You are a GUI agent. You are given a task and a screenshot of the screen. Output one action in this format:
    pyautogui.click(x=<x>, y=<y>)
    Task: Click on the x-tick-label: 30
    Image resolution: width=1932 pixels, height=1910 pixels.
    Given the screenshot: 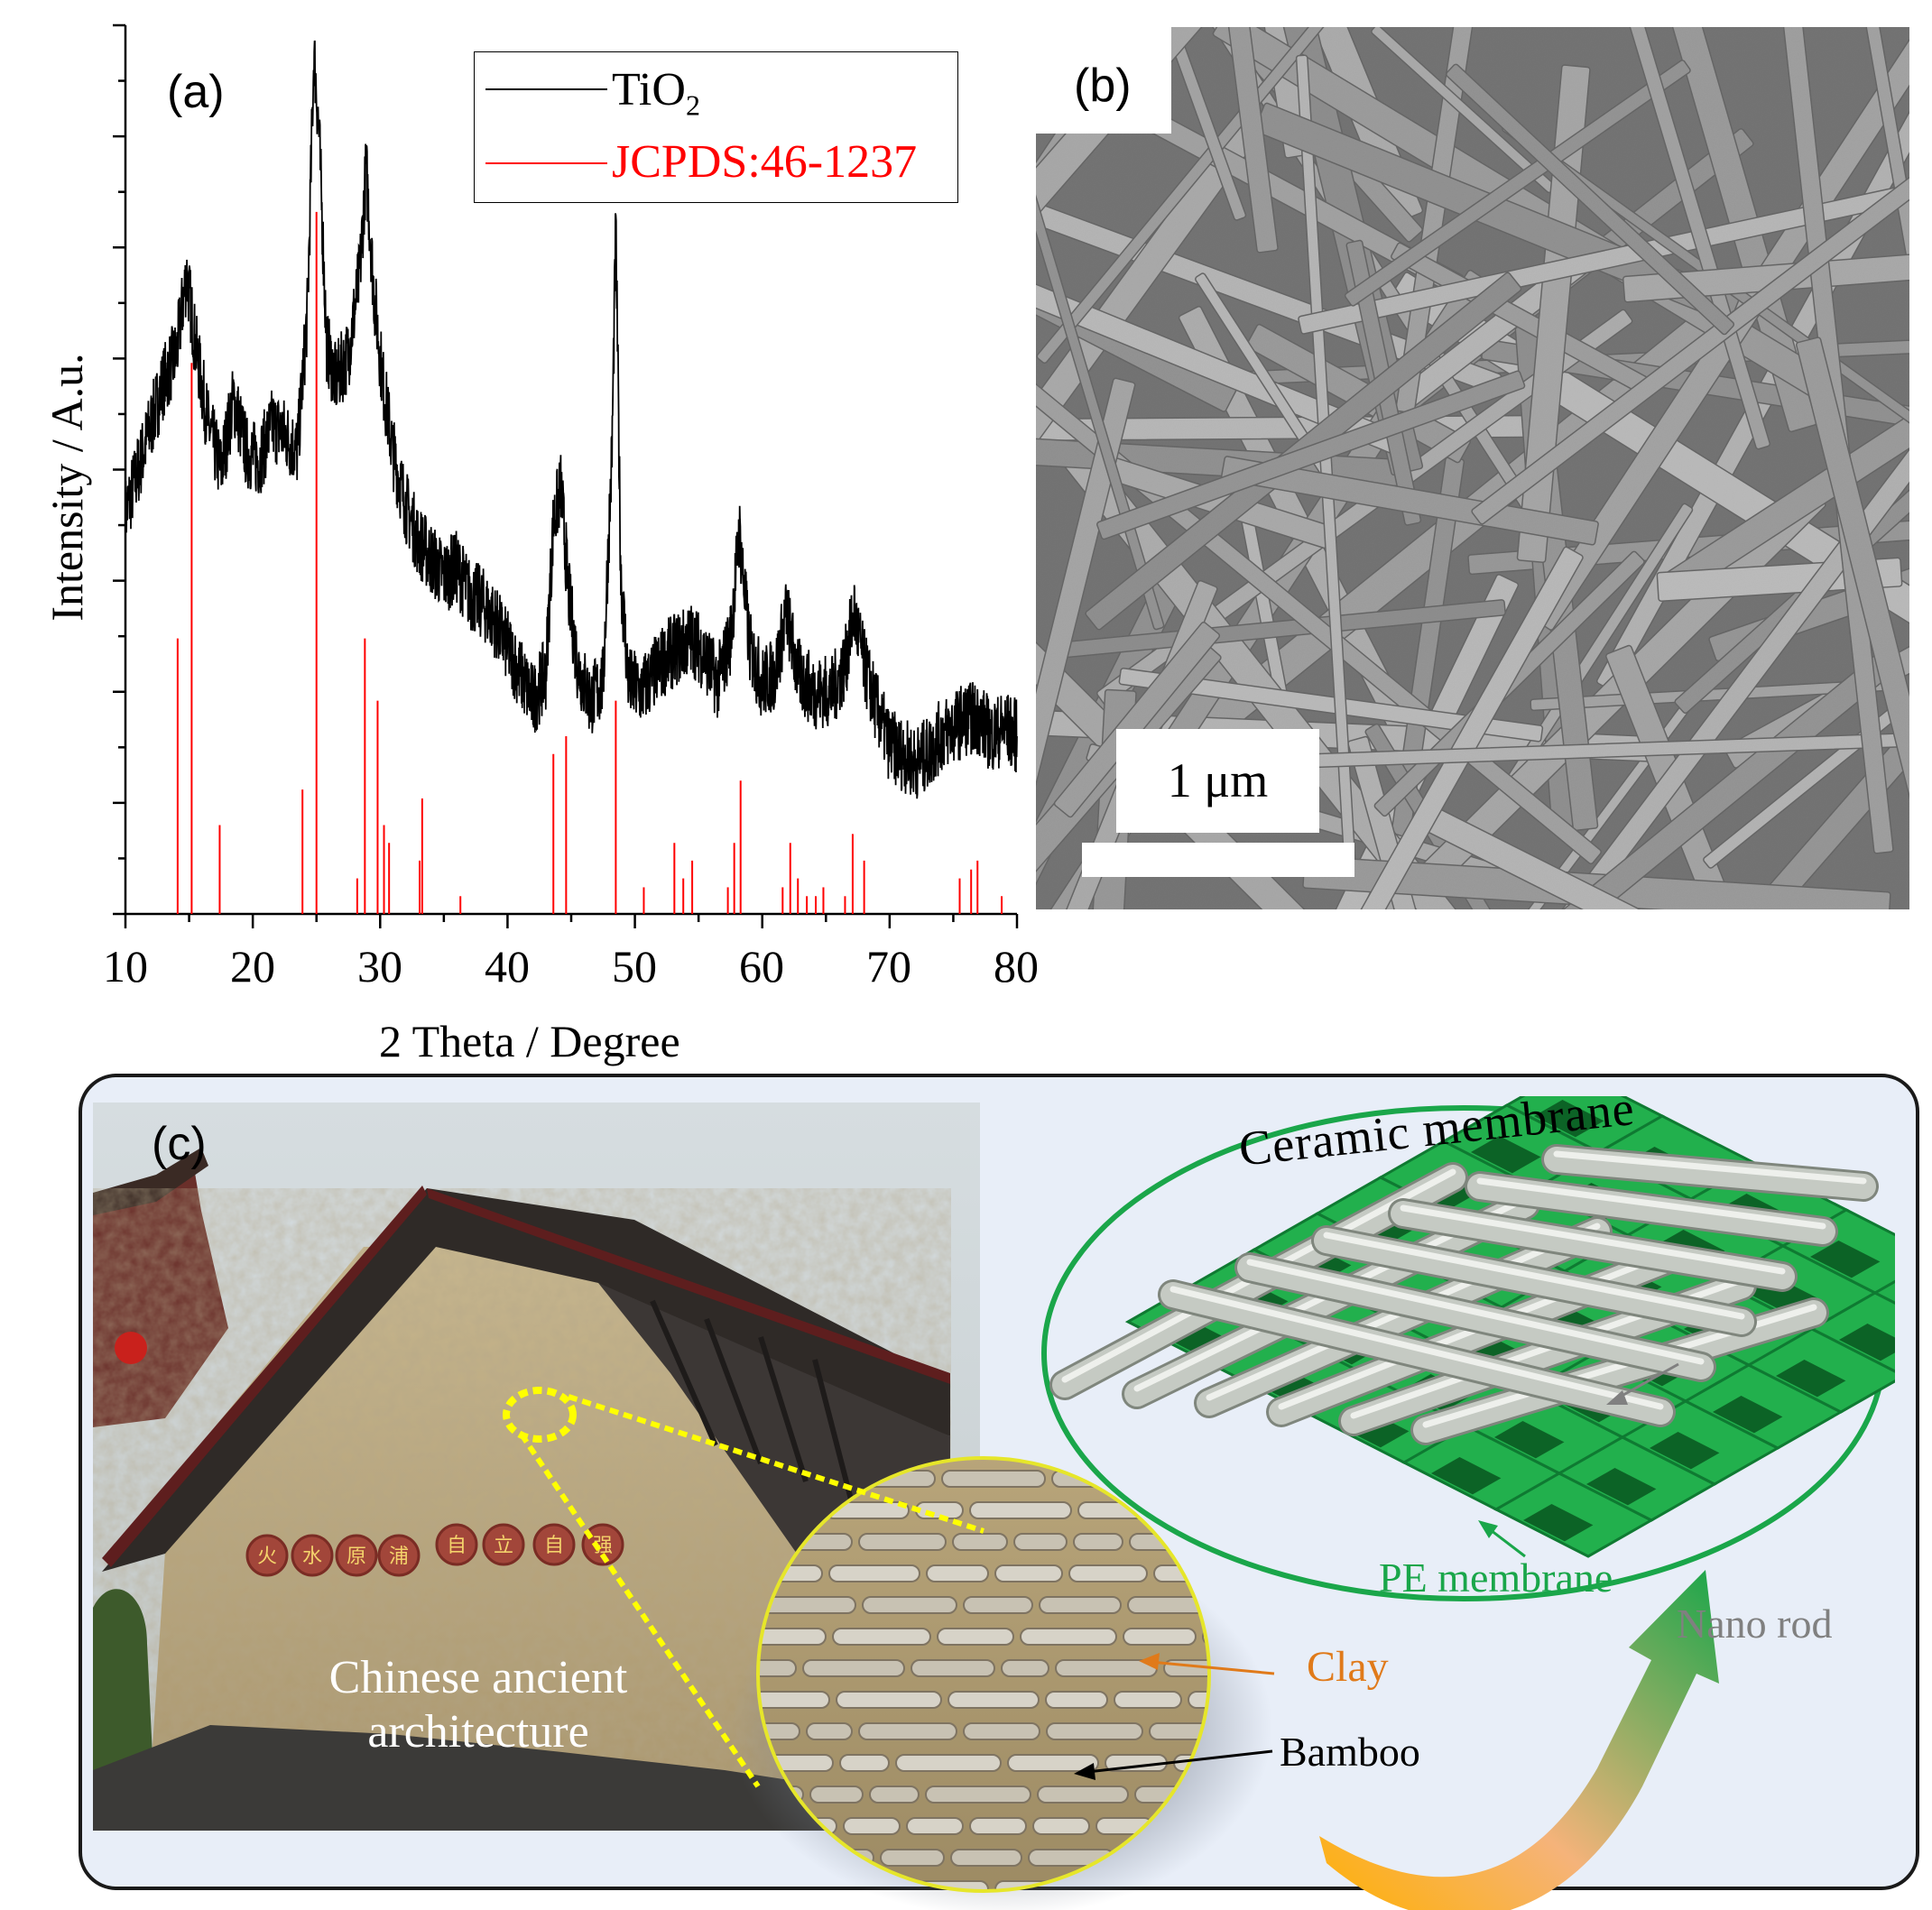 What is the action you would take?
    pyautogui.click(x=379, y=966)
    